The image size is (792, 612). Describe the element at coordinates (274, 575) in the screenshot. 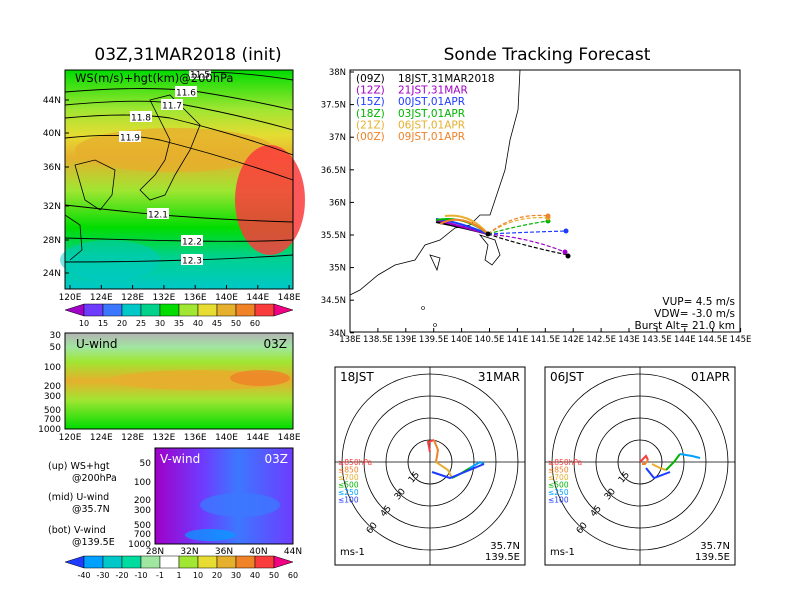

I see `v-colorbar-label: 50` at that location.